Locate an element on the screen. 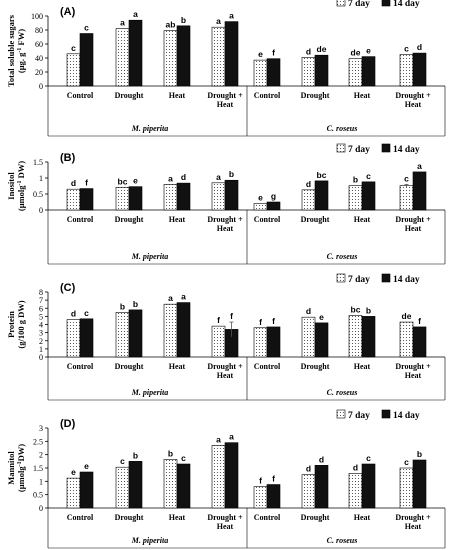 Image resolution: width=450 pixels, height=550 pixels. y-axis-label-line: (µmolg-1 DW) is located at coordinates (21, 186).